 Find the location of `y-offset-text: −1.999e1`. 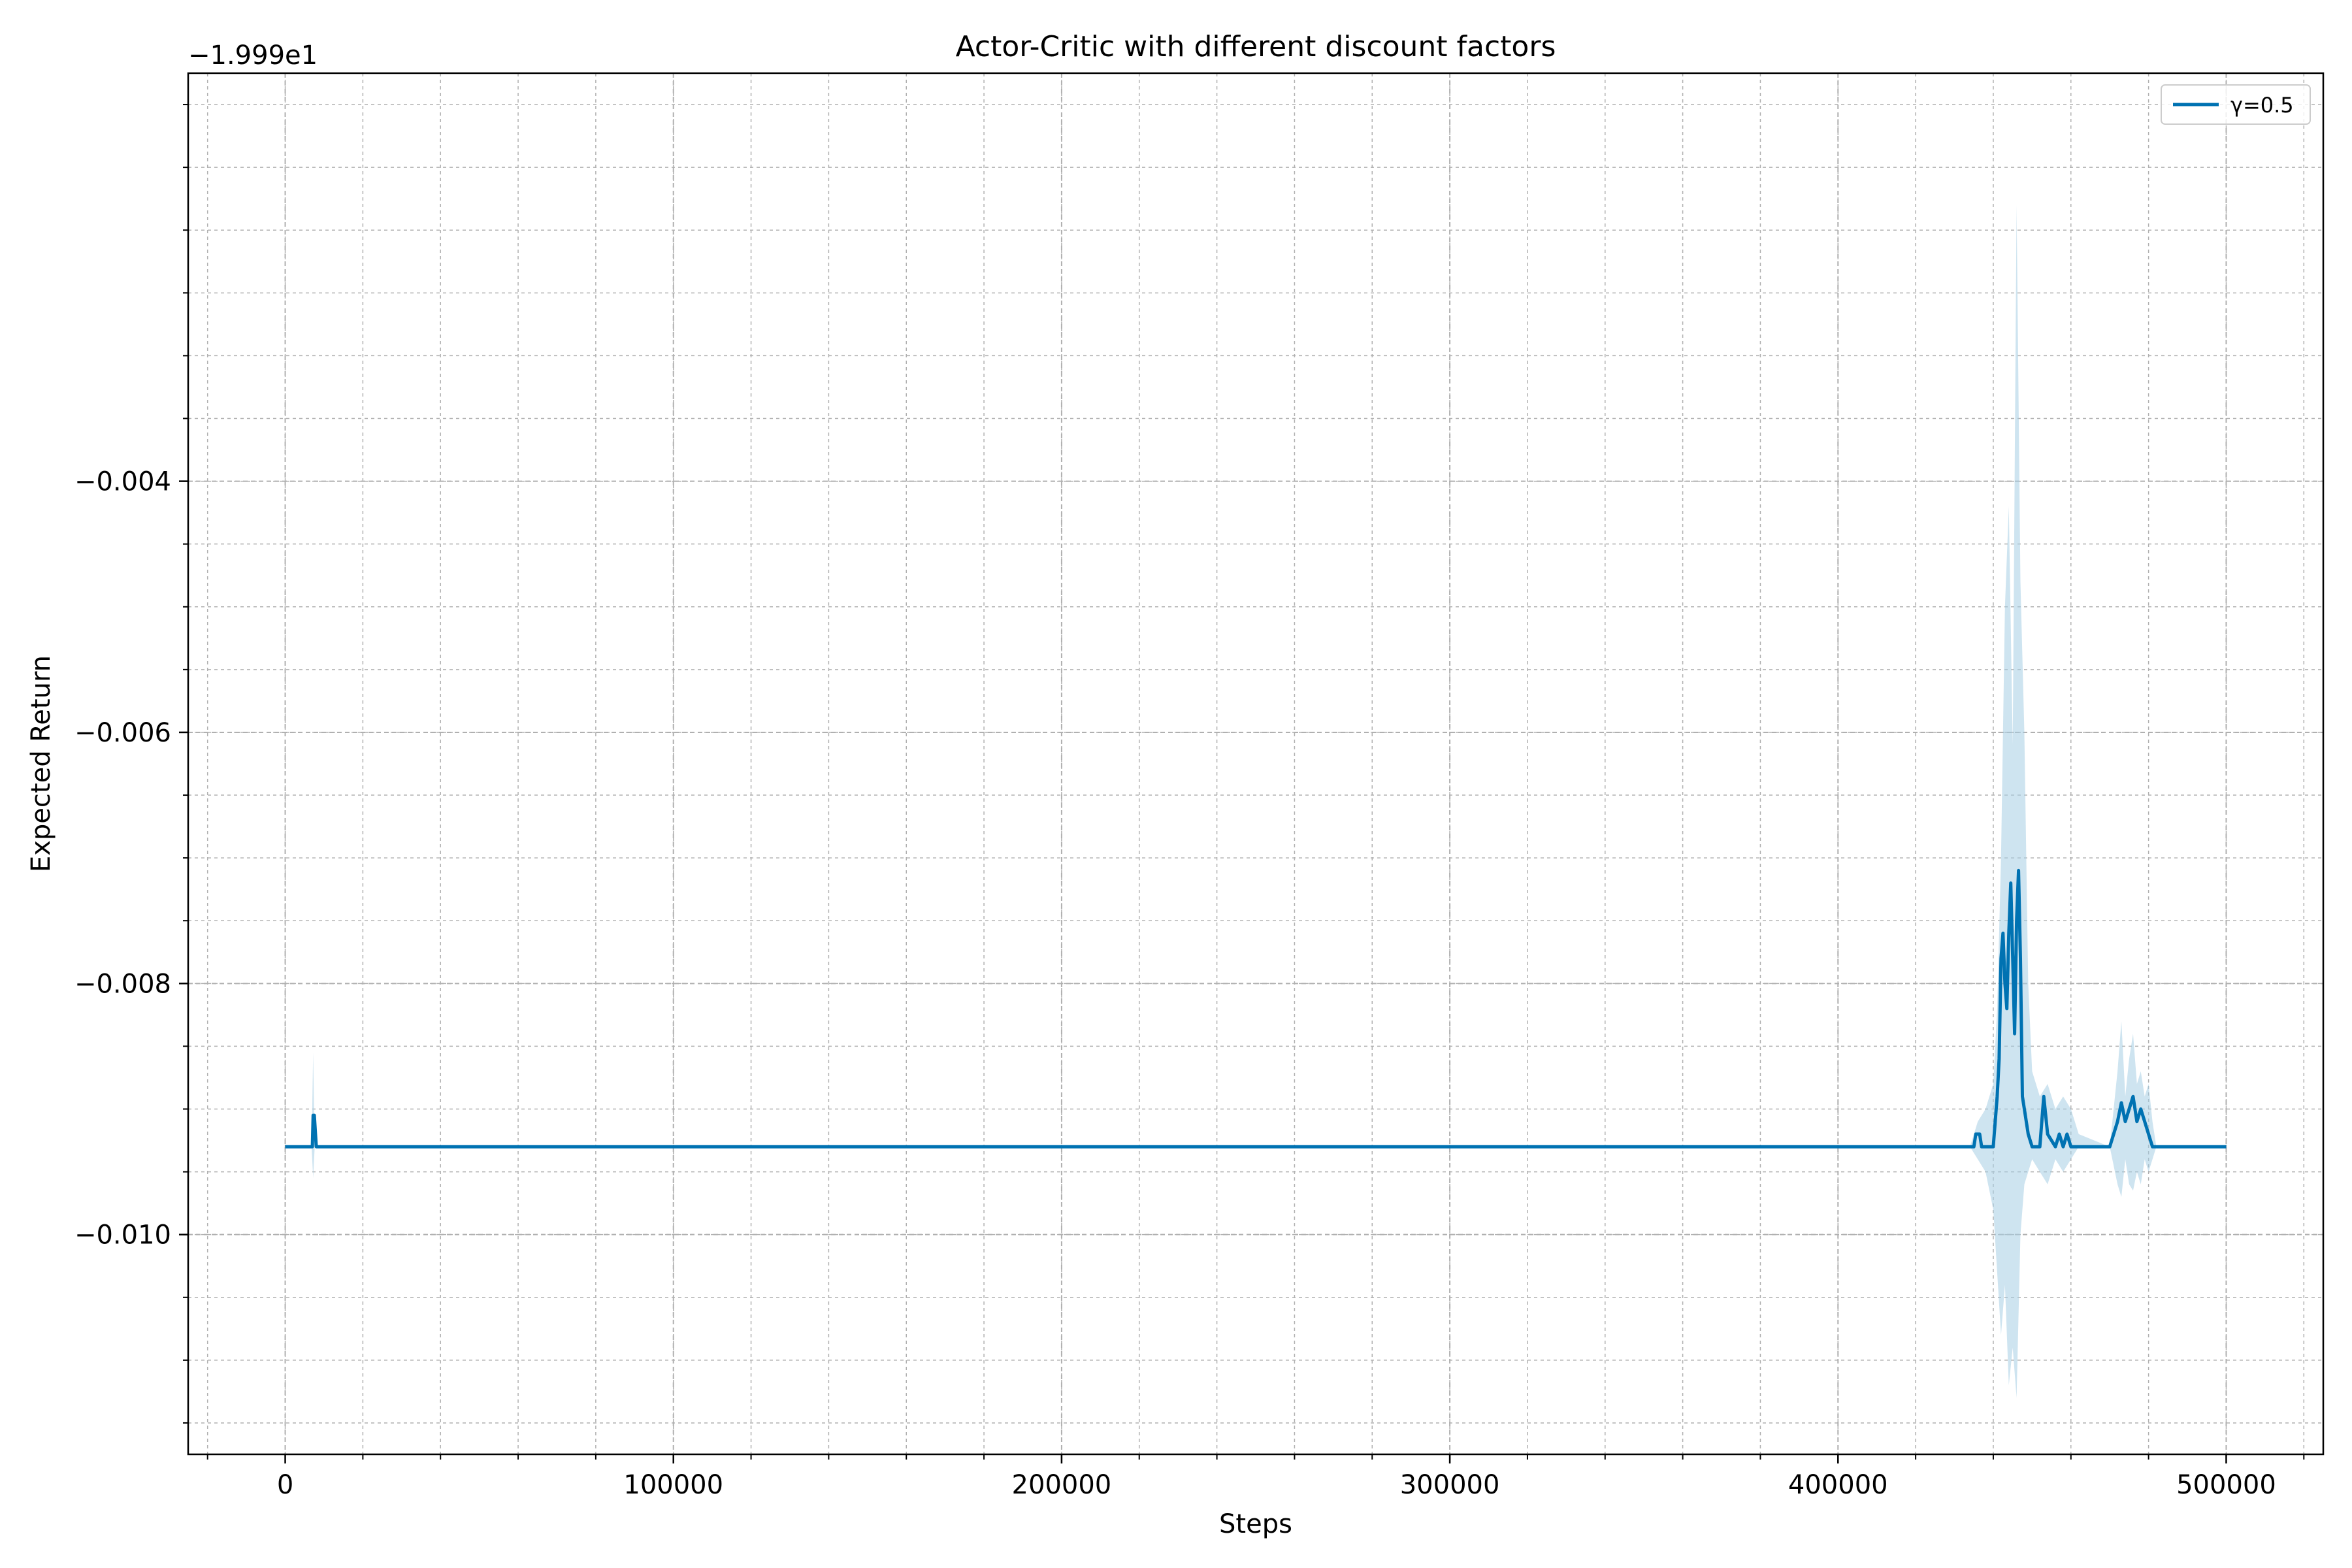

y-offset-text: −1.999e1 is located at coordinates (253, 56).